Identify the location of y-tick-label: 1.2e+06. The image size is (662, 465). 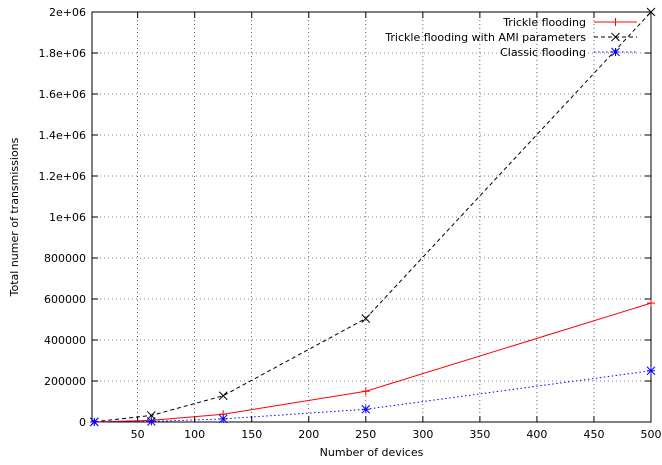
(62, 176).